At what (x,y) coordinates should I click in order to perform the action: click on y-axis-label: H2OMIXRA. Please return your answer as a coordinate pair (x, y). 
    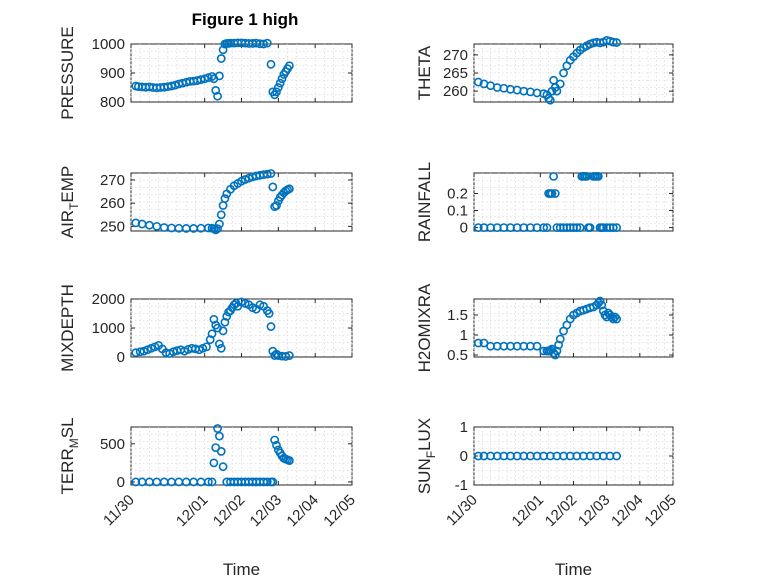
    Looking at the image, I should click on (424, 327).